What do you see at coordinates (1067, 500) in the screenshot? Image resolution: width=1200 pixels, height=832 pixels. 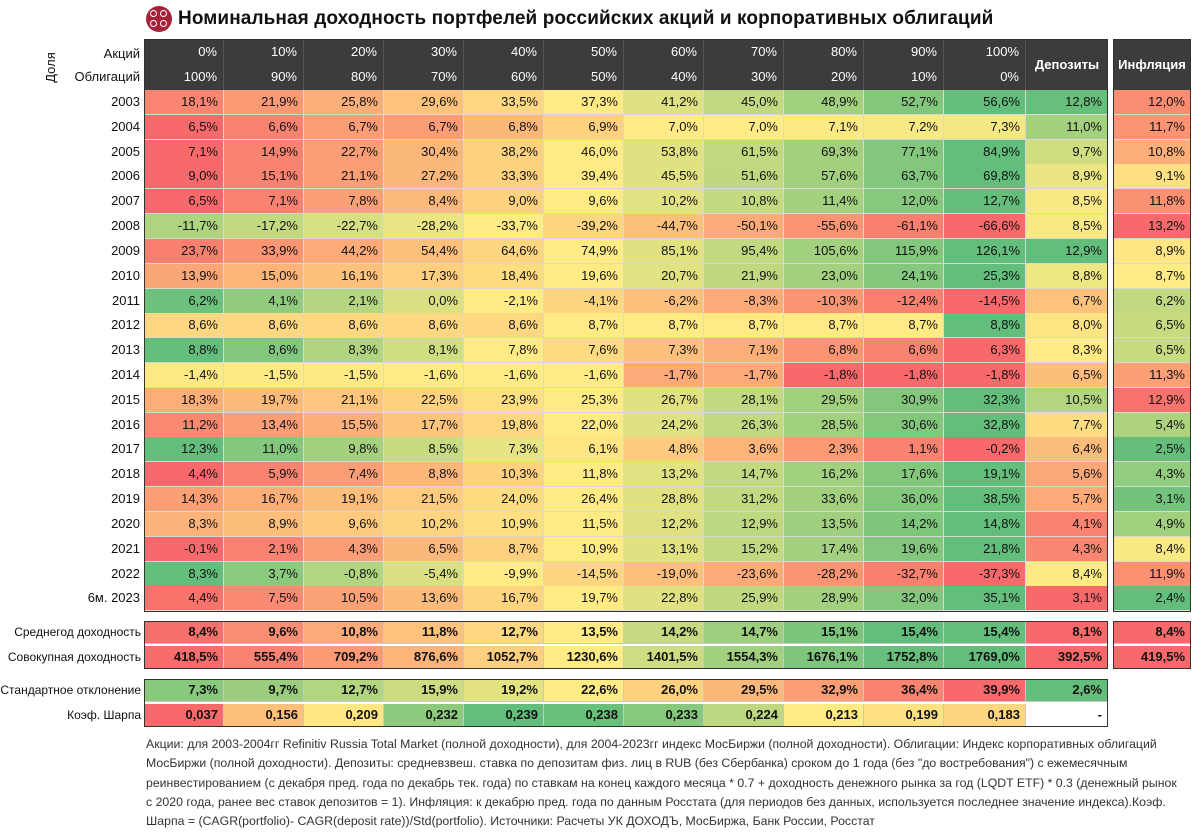 I see `deposit-cell: 5,7%` at bounding box center [1067, 500].